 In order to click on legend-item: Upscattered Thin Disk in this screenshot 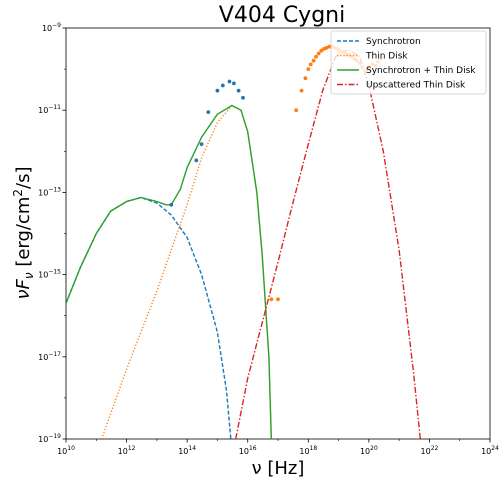, I will do `click(401, 86)`.